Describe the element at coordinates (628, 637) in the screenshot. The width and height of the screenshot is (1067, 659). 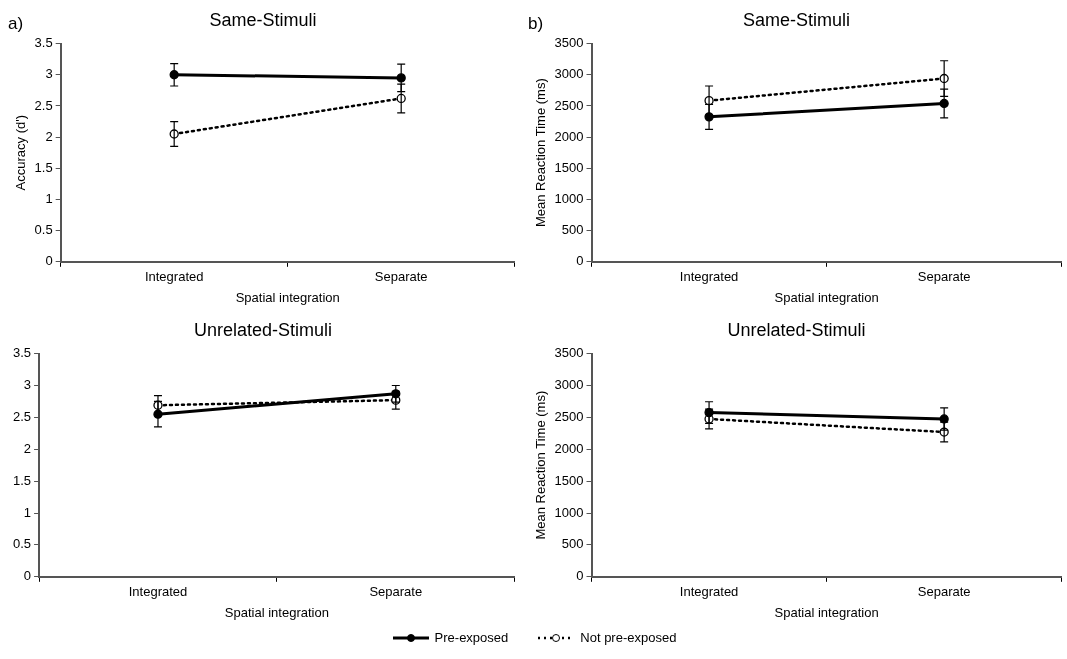
I see `legend-label: Not pre-exposed` at that location.